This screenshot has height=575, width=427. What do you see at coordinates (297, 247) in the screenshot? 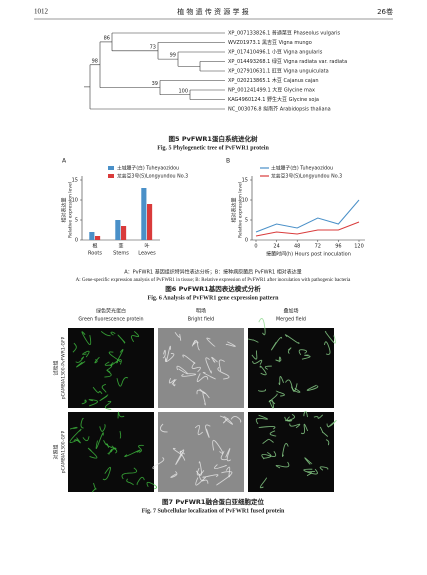
I see `x-tick-label: 48` at bounding box center [297, 247].